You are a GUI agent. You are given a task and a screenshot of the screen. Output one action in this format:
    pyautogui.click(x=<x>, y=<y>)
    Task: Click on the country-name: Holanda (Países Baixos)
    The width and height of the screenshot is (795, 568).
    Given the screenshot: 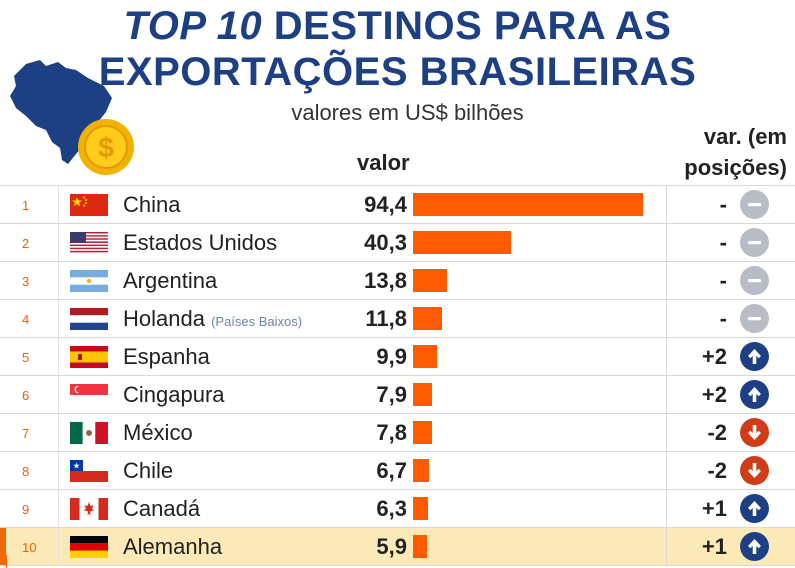 What is the action you would take?
    pyautogui.click(x=212, y=319)
    